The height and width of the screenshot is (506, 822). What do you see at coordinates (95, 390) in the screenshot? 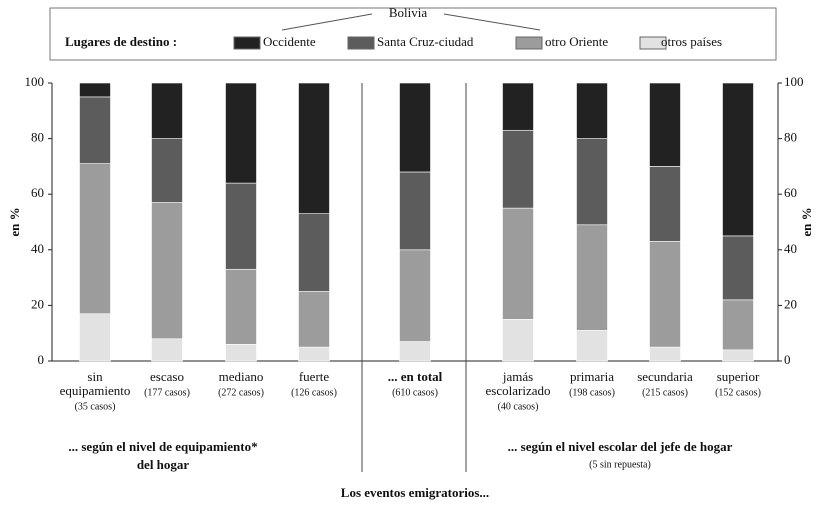
I see `x-tick-label: equipamiento` at bounding box center [95, 390].